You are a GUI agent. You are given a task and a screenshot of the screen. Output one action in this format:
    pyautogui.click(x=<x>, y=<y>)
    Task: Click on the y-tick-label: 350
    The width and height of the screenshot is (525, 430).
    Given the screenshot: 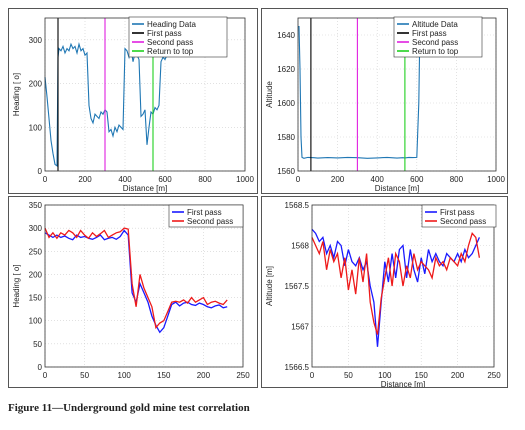 What is the action you would take?
    pyautogui.click(x=36, y=205)
    